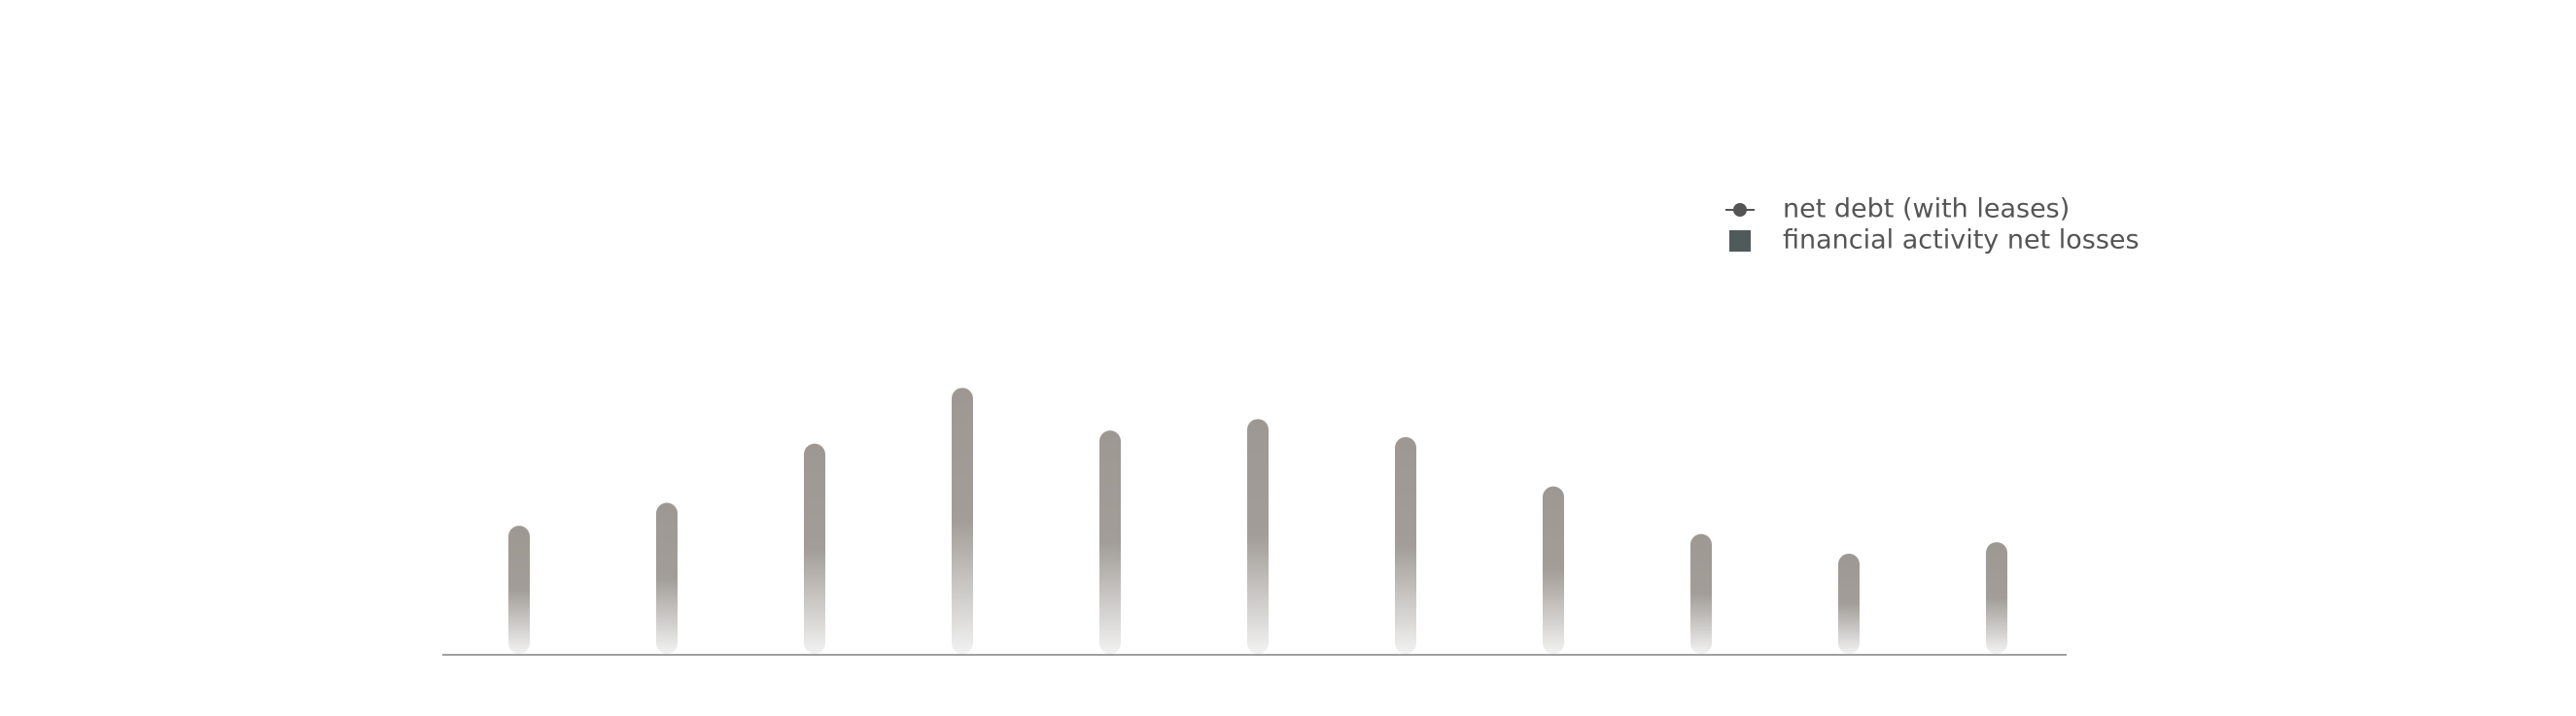 The height and width of the screenshot is (716, 2576). Describe the element at coordinates (1926, 209) in the screenshot. I see `legend-label: net debt (with leases)` at that location.